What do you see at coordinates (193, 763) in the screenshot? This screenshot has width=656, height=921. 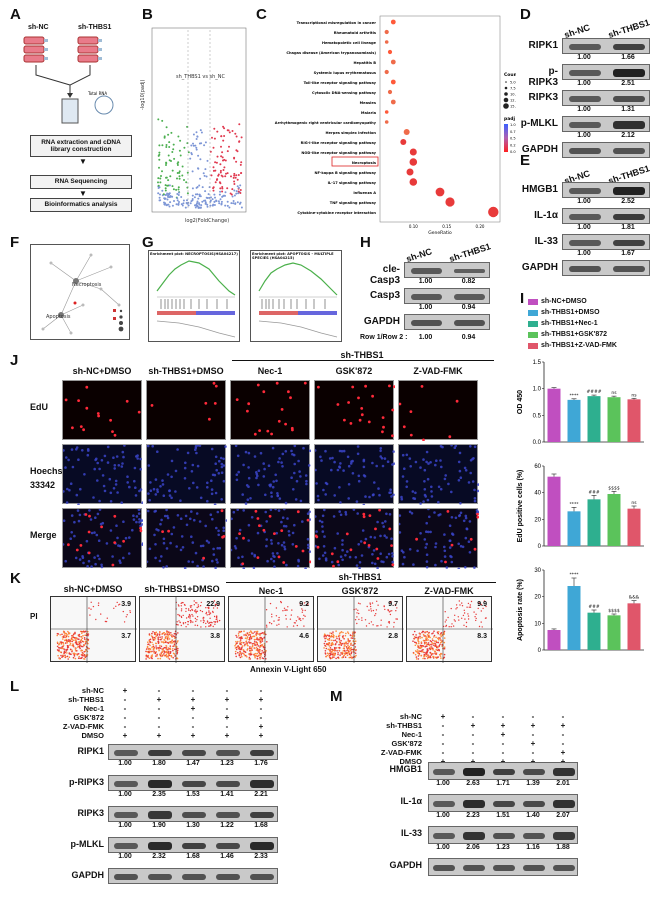 I see `blot-quant-value: 1.47` at bounding box center [193, 763].